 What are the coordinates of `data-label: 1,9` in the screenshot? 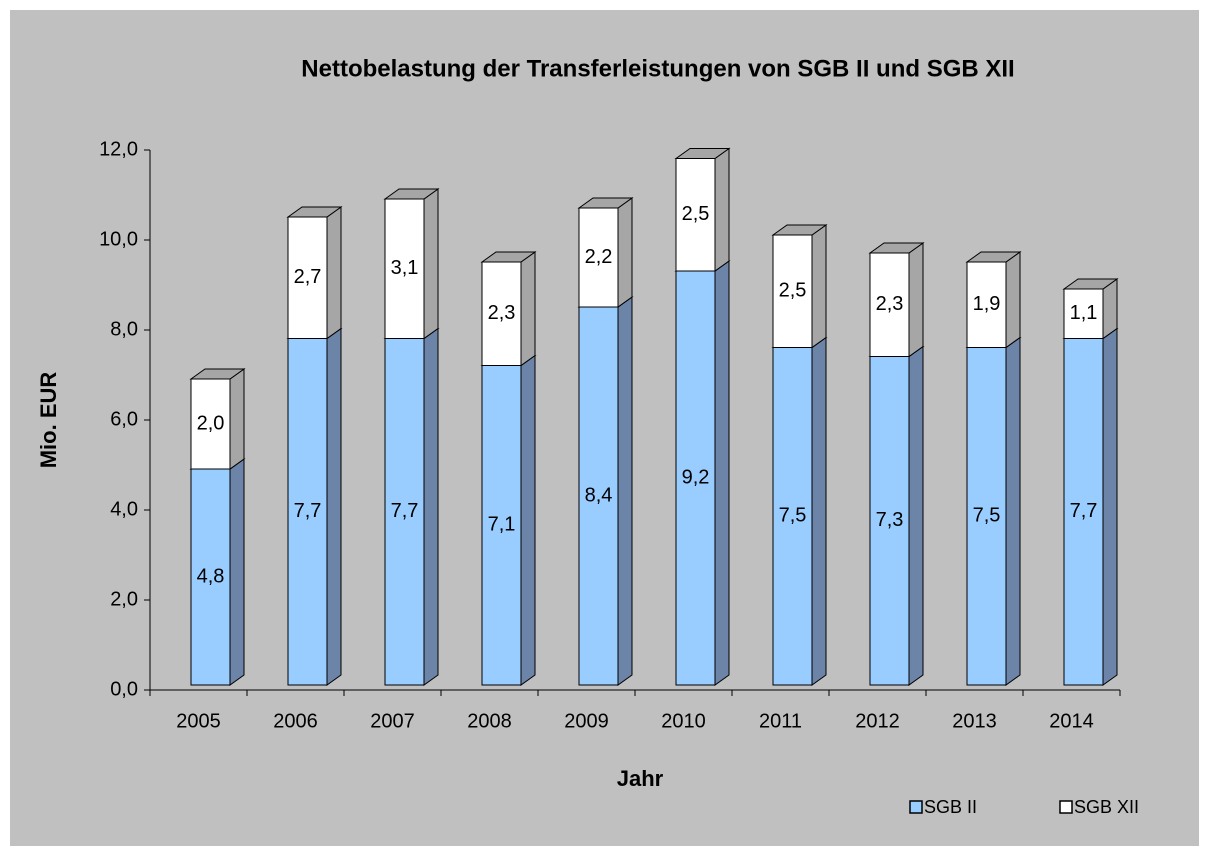 It's located at (987, 304).